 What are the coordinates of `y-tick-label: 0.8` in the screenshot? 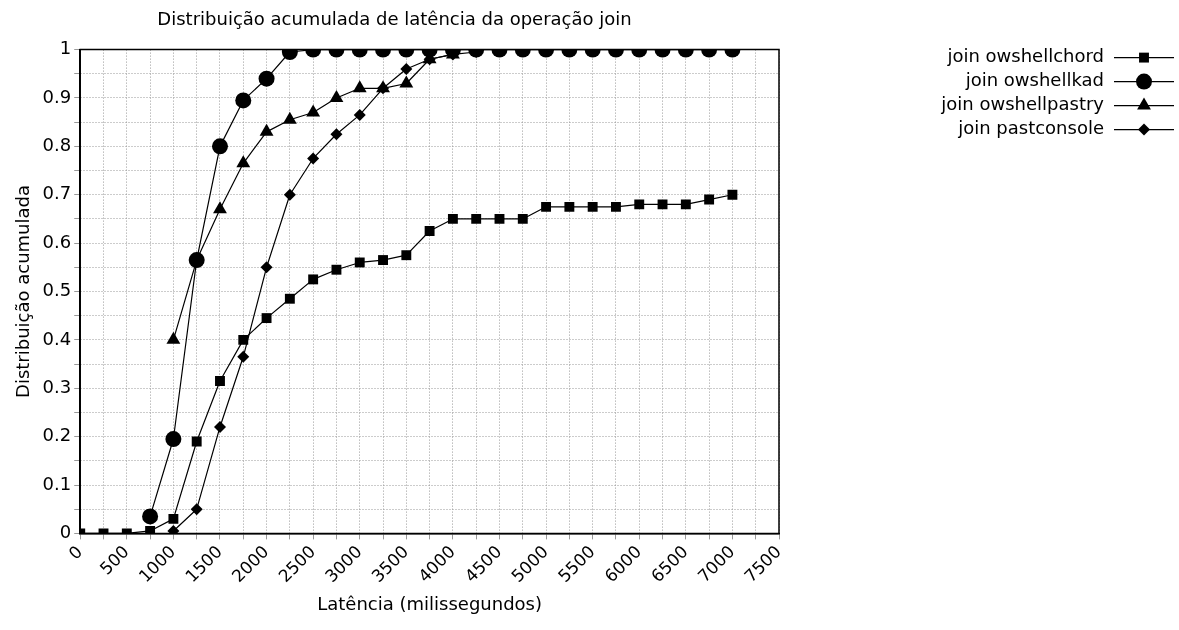 It's located at (57, 145).